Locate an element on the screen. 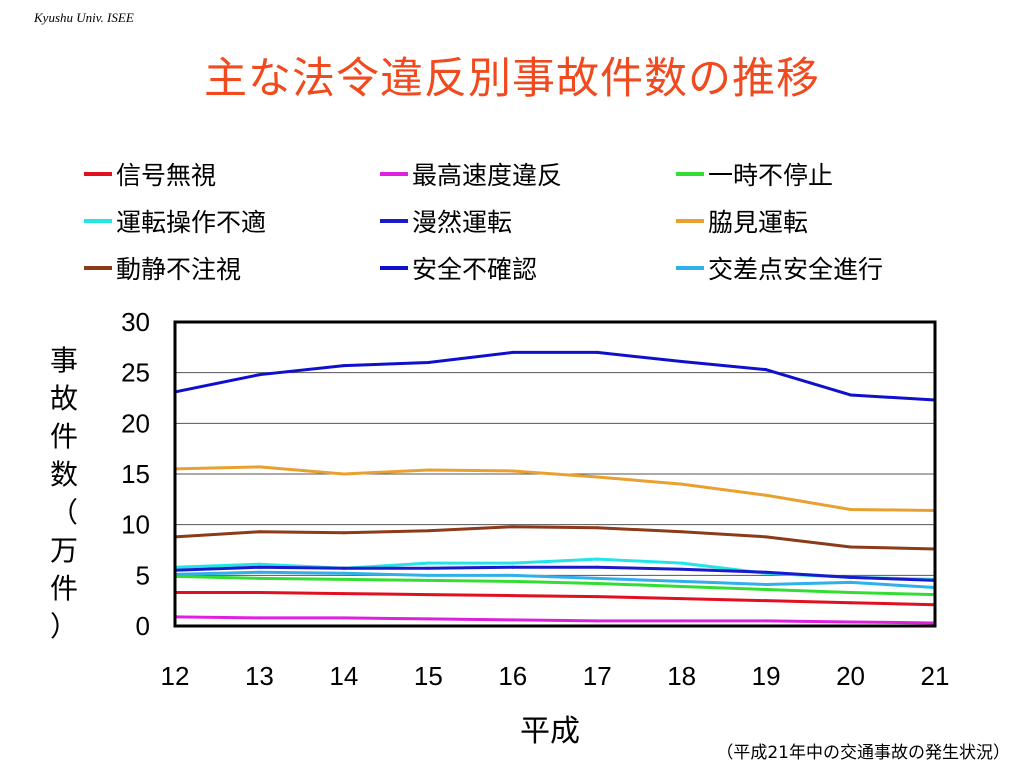  legend-item: 漫然運転 is located at coordinates (446, 221).